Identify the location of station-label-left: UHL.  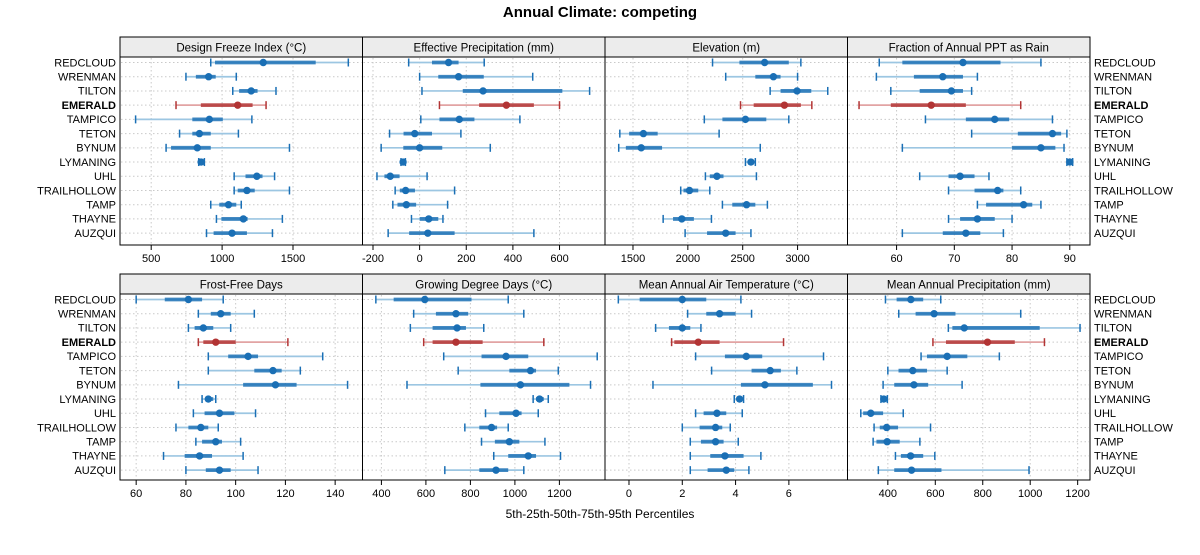
(105, 177).